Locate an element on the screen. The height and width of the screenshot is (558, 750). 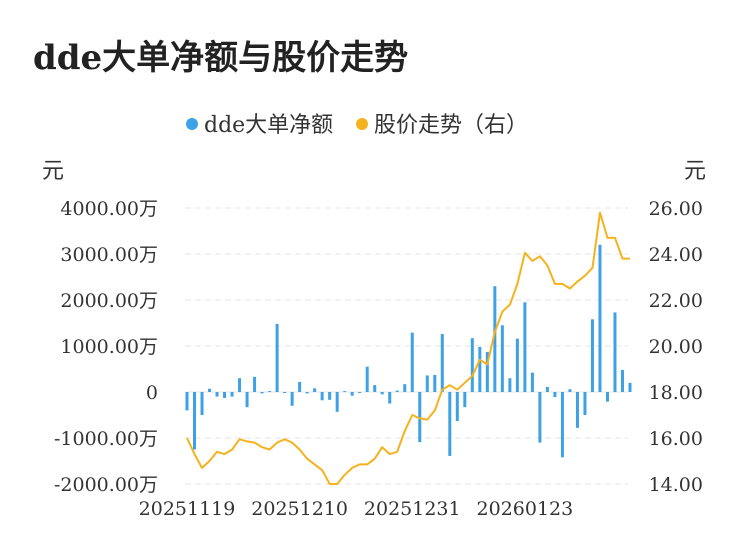
chart-title: dde大单净额与股价走势 is located at coordinates (221, 58).